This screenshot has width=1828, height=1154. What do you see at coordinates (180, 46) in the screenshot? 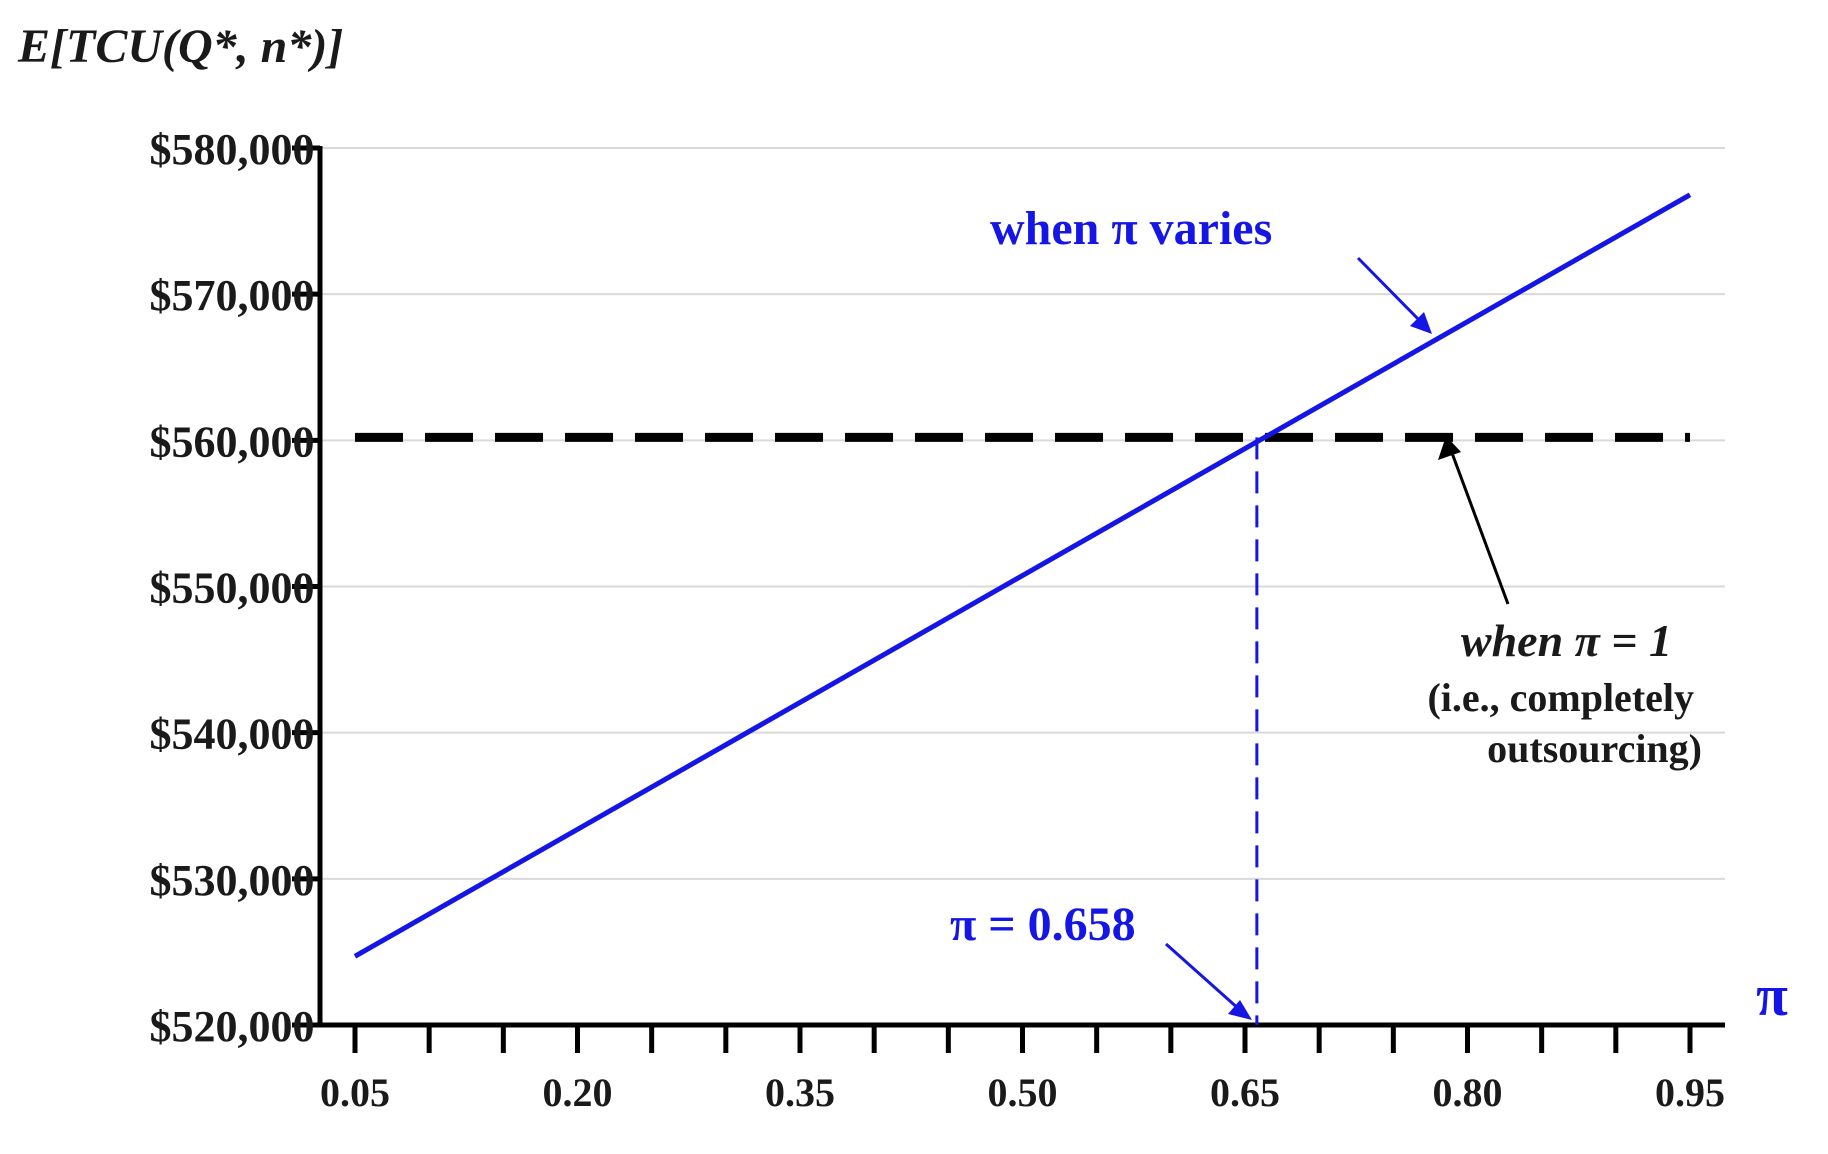
I see `y-axis-label: E[TCU(Q*, n*)]` at bounding box center [180, 46].